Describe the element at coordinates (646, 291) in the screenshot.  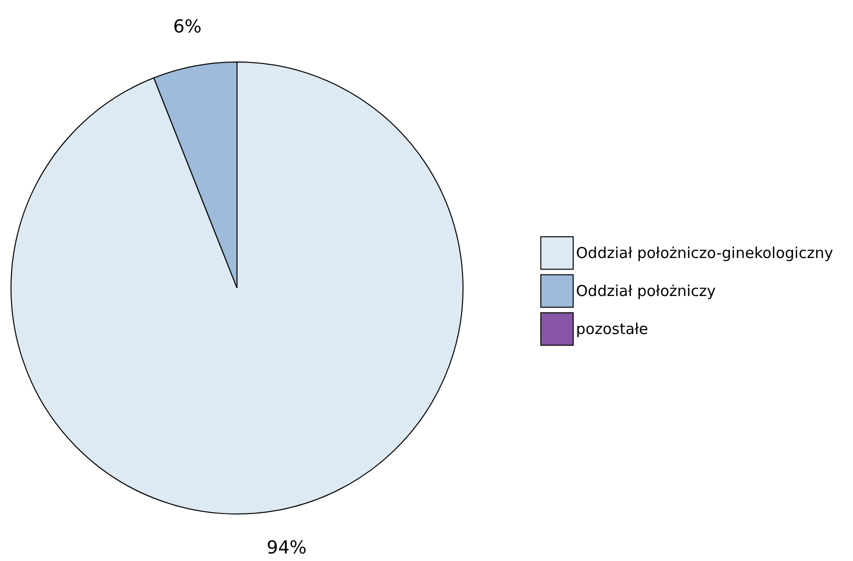
I see `legend-label: Oddział położniczy` at that location.